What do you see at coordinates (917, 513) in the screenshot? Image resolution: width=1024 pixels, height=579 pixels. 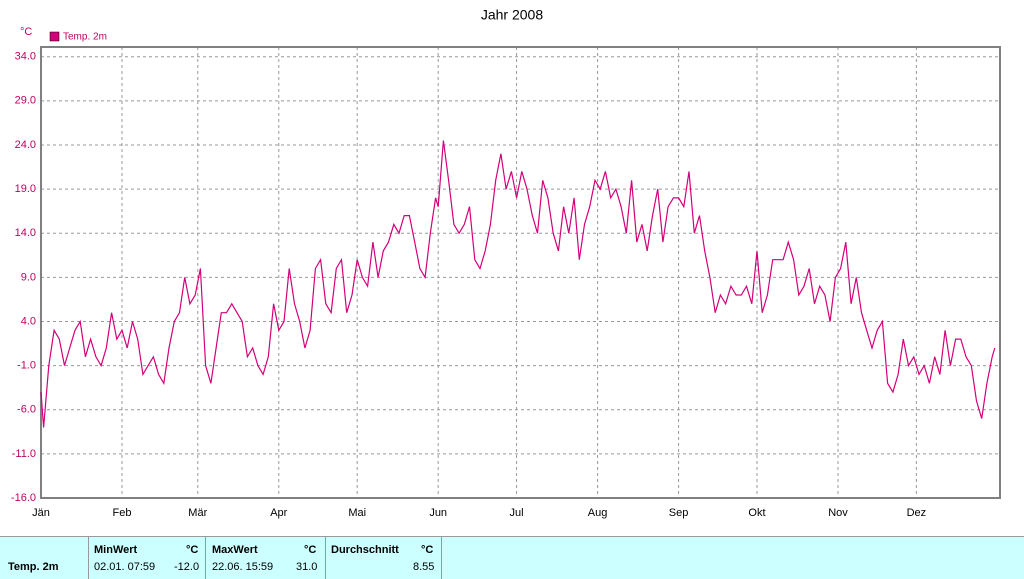 I see `x-tick-label: Dez` at bounding box center [917, 513].